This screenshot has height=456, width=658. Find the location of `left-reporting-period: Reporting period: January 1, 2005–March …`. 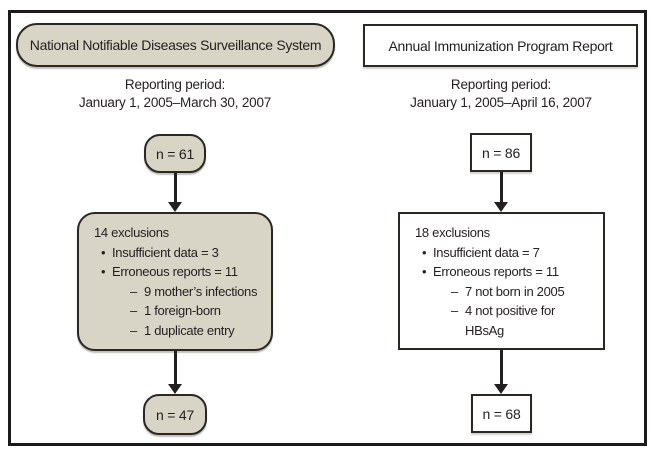

left-reporting-period: Reporting period: January 1, 2005–March … is located at coordinates (175, 94).